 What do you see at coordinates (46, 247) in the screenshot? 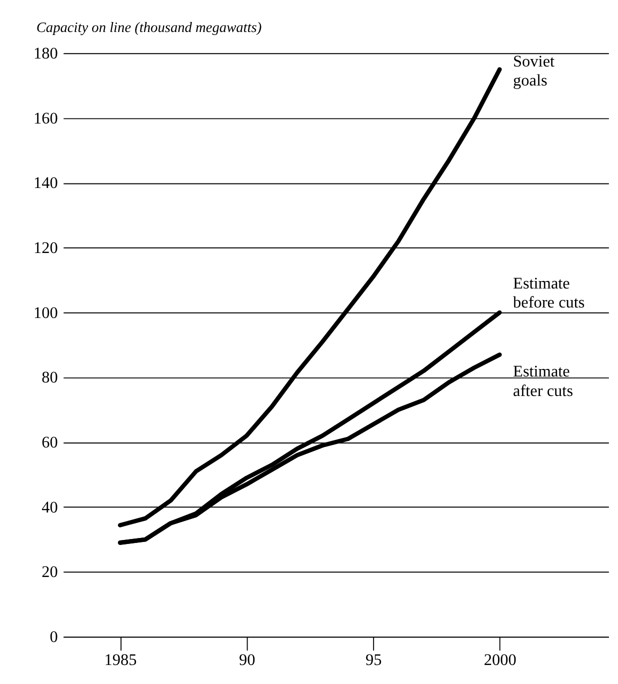
I see `y-tick-label: 120` at bounding box center [46, 247].